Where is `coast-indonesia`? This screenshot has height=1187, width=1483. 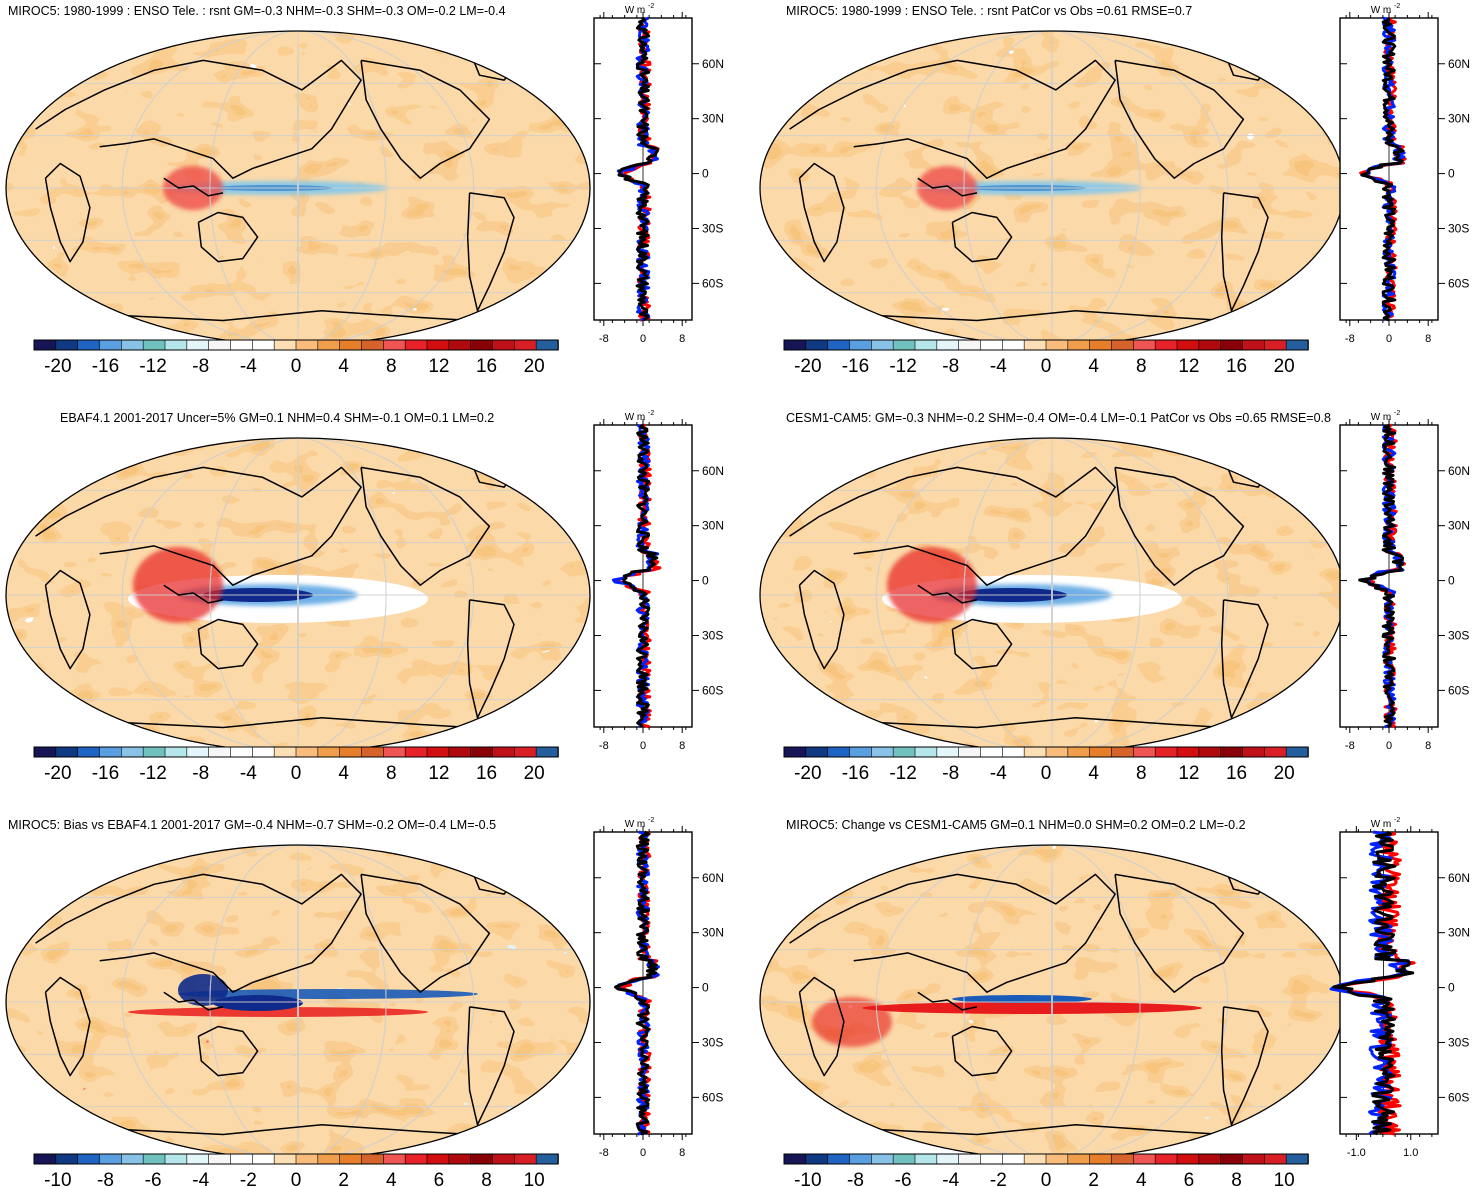 coast-indonesia is located at coordinates (947, 187).